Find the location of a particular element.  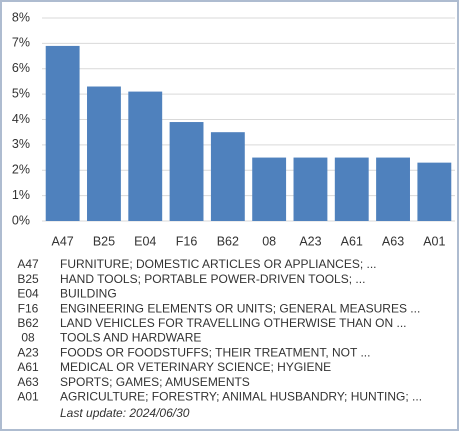

y-tick-label: 0% is located at coordinates (21, 220).